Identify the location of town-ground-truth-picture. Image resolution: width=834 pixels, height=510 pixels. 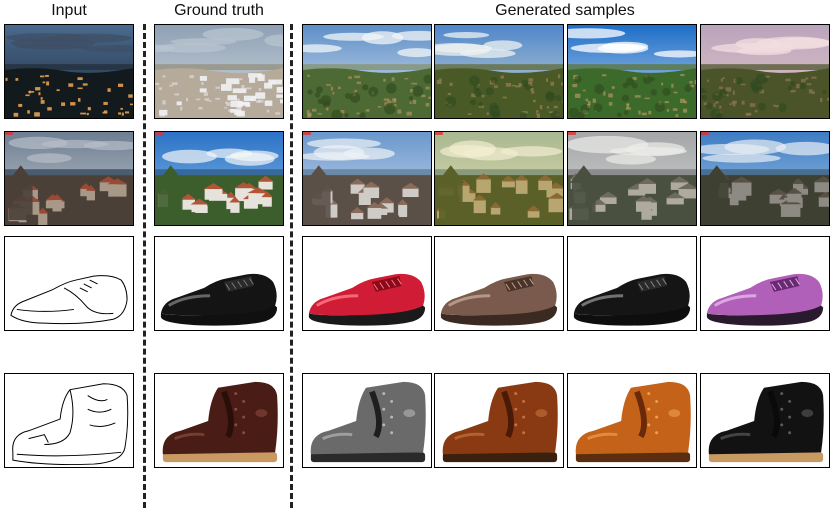
(219, 178).